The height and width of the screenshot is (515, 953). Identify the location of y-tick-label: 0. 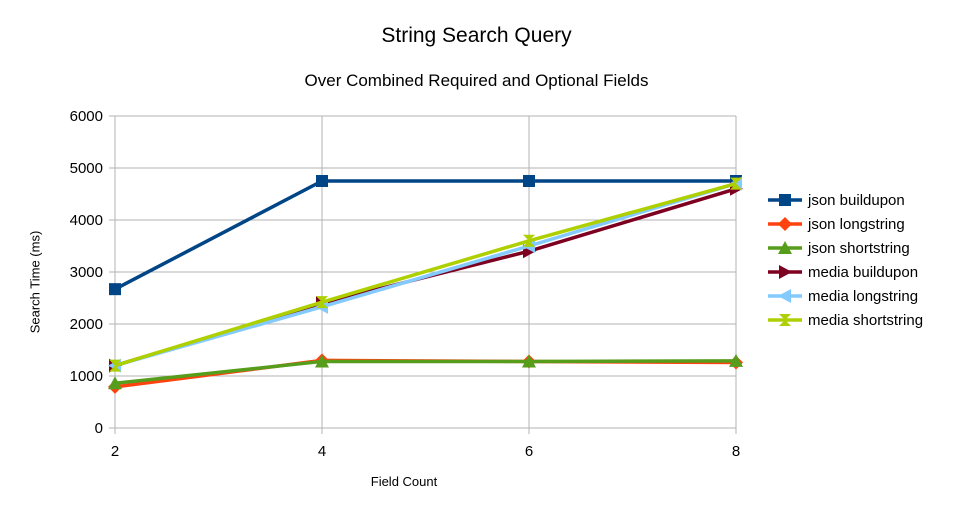
(99, 428).